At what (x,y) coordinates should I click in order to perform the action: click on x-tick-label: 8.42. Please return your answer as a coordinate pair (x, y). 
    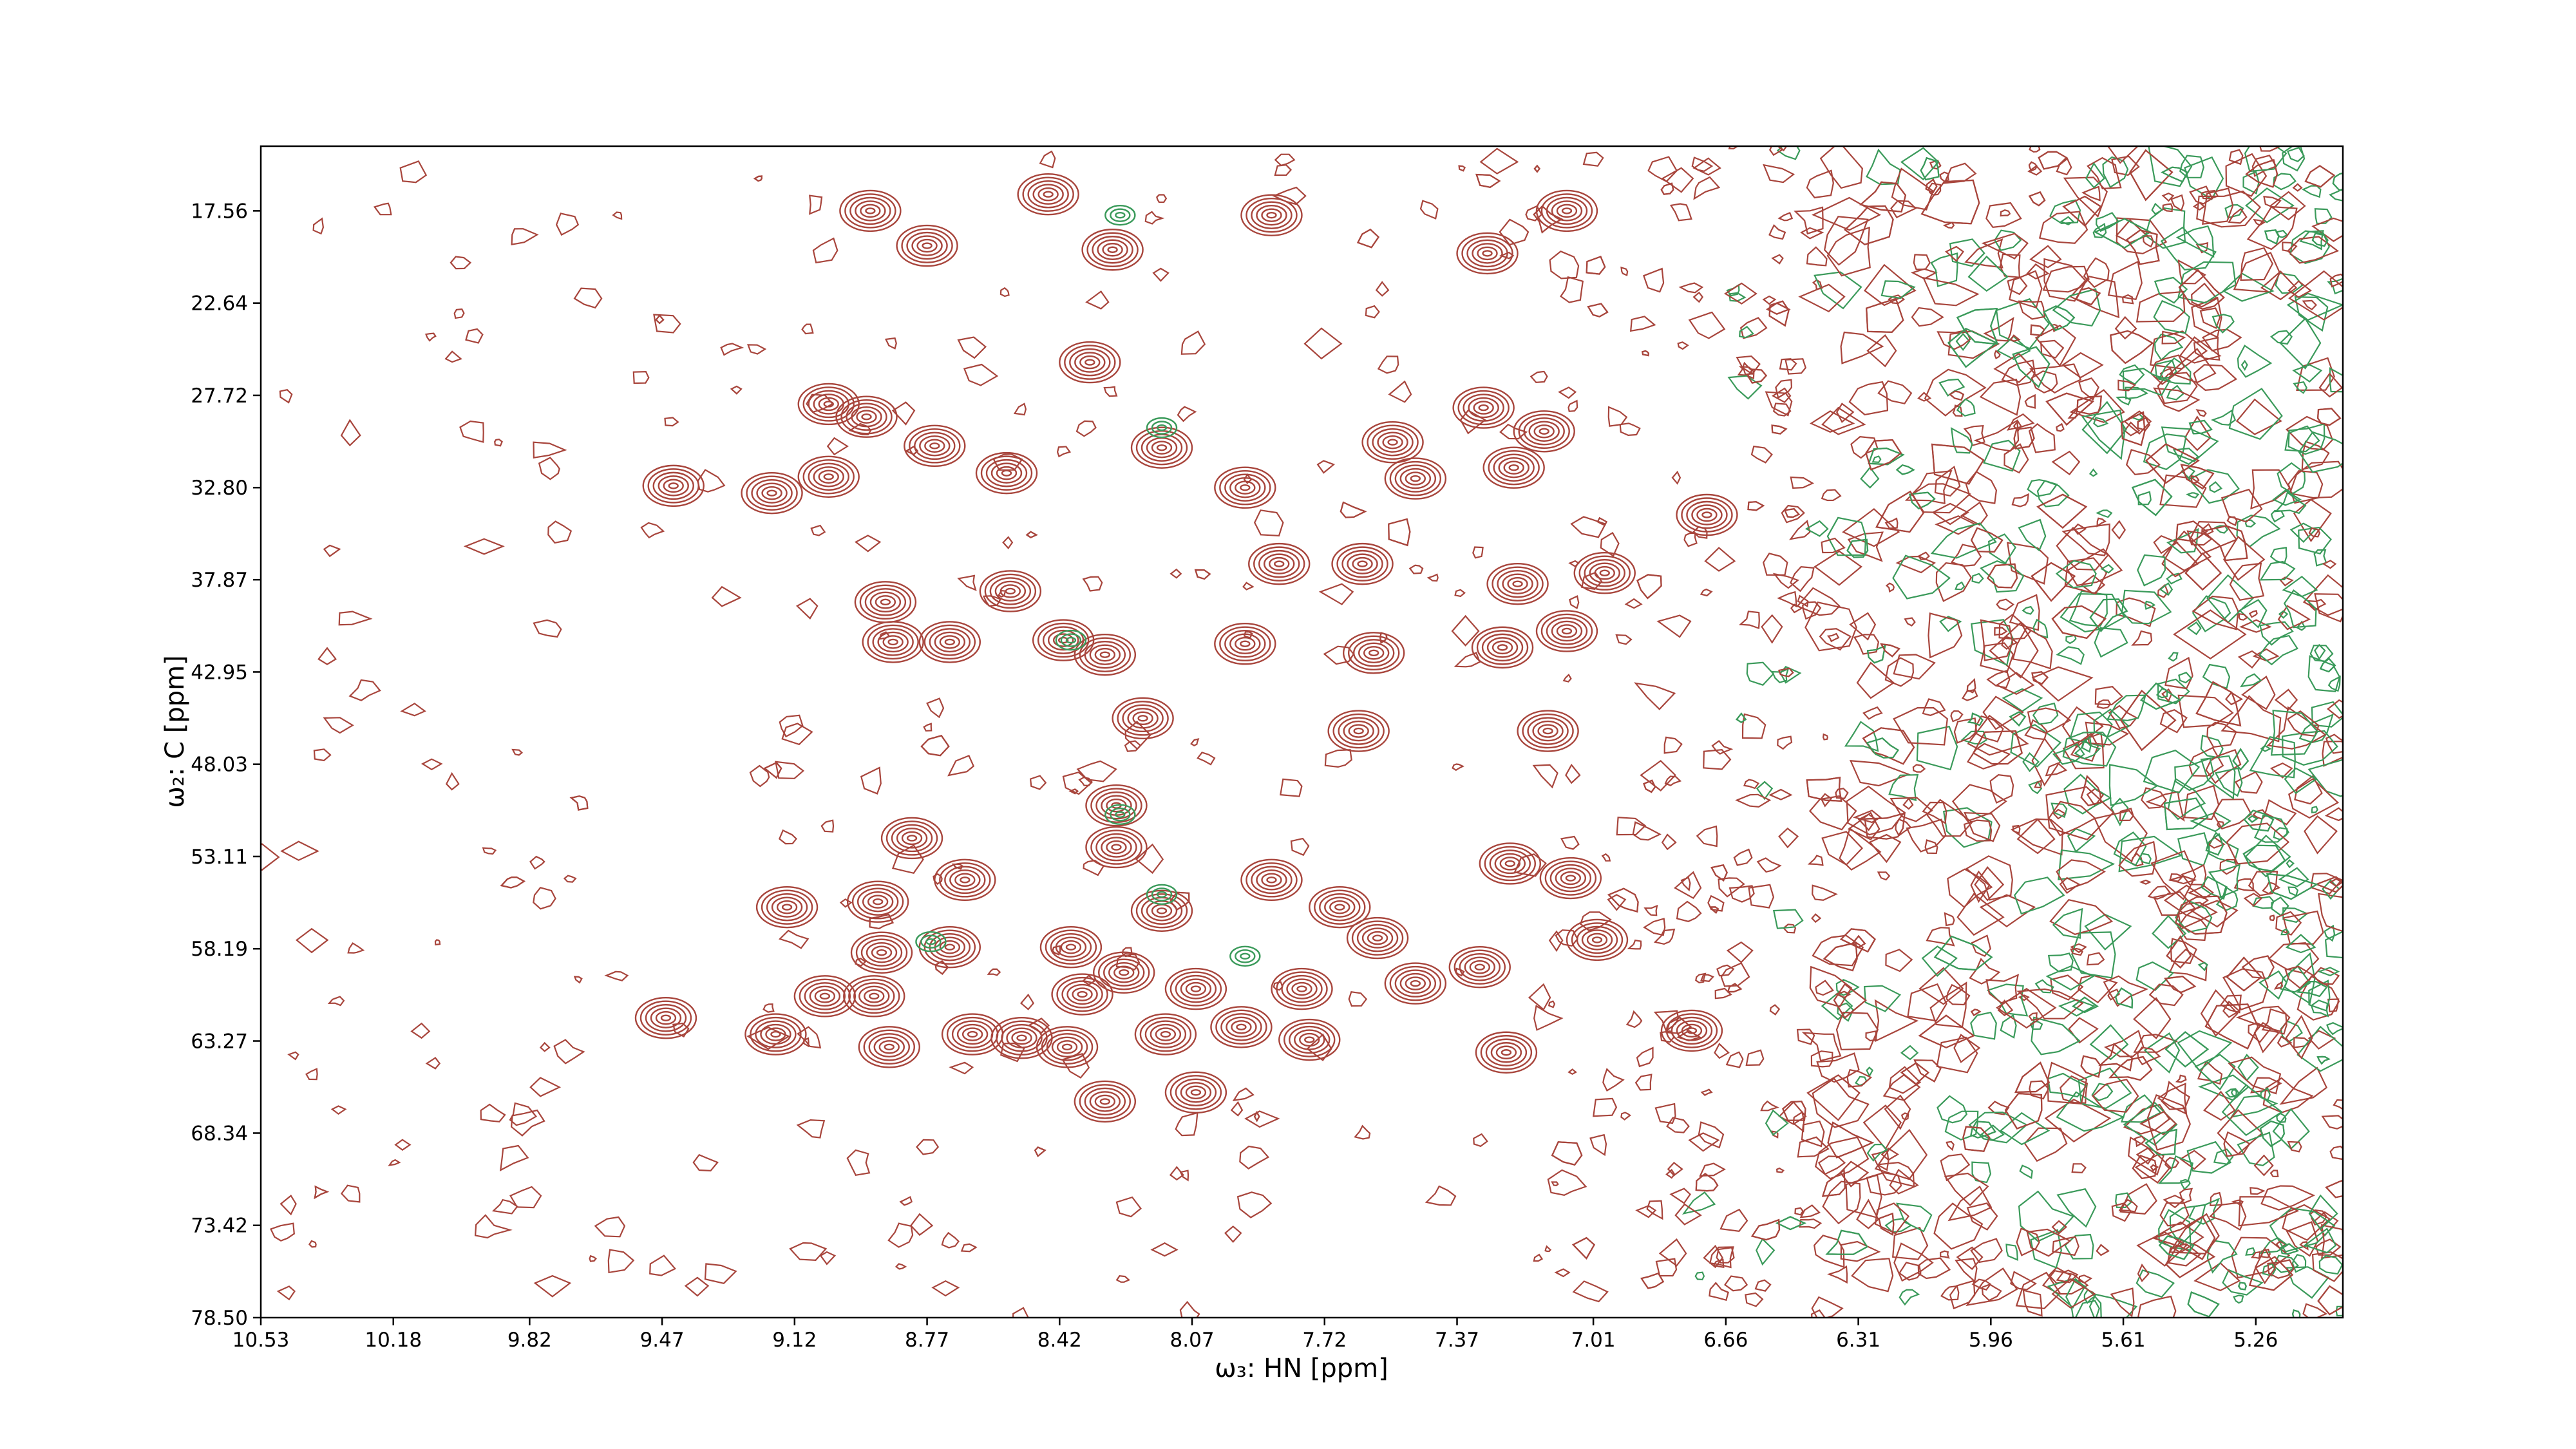
    Looking at the image, I should click on (1060, 1341).